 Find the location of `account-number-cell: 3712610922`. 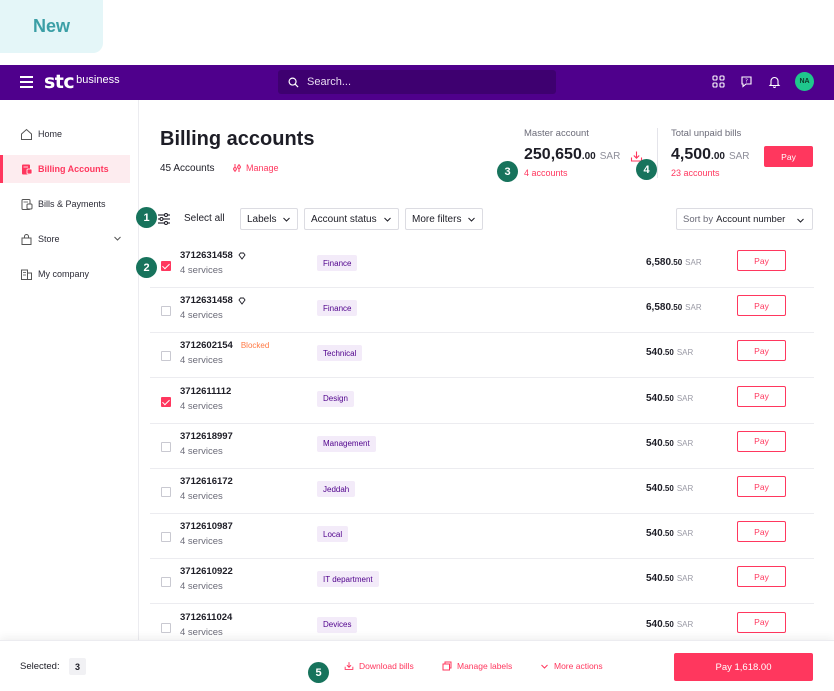

account-number-cell: 3712610922 is located at coordinates (206, 571).